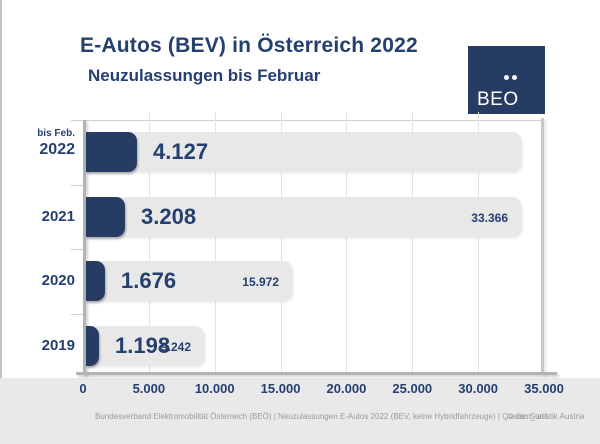 The image size is (600, 444). What do you see at coordinates (498, 99) in the screenshot?
I see `logo-text: BEO` at bounding box center [498, 99].